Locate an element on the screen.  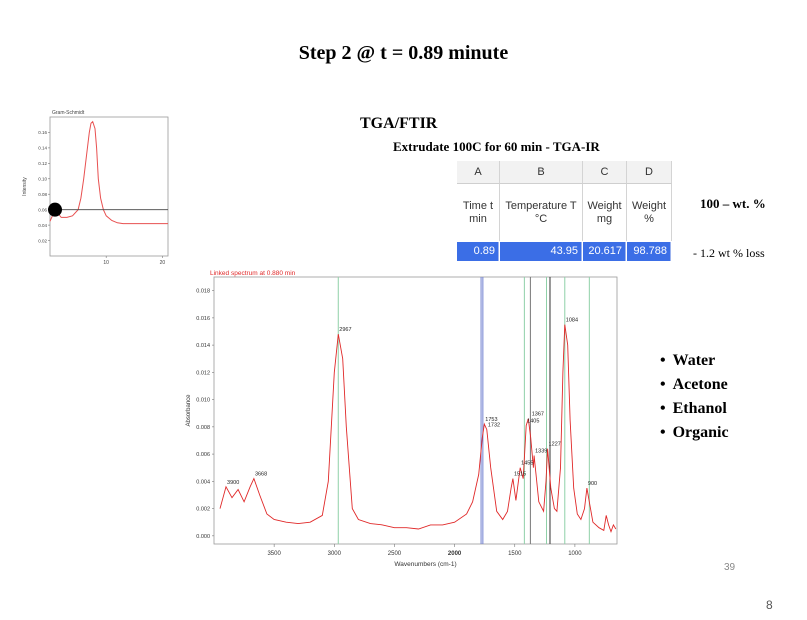
tga-subtitle: Extrudate 100C for 60 min - TGA-IR is located at coordinates (496, 146).